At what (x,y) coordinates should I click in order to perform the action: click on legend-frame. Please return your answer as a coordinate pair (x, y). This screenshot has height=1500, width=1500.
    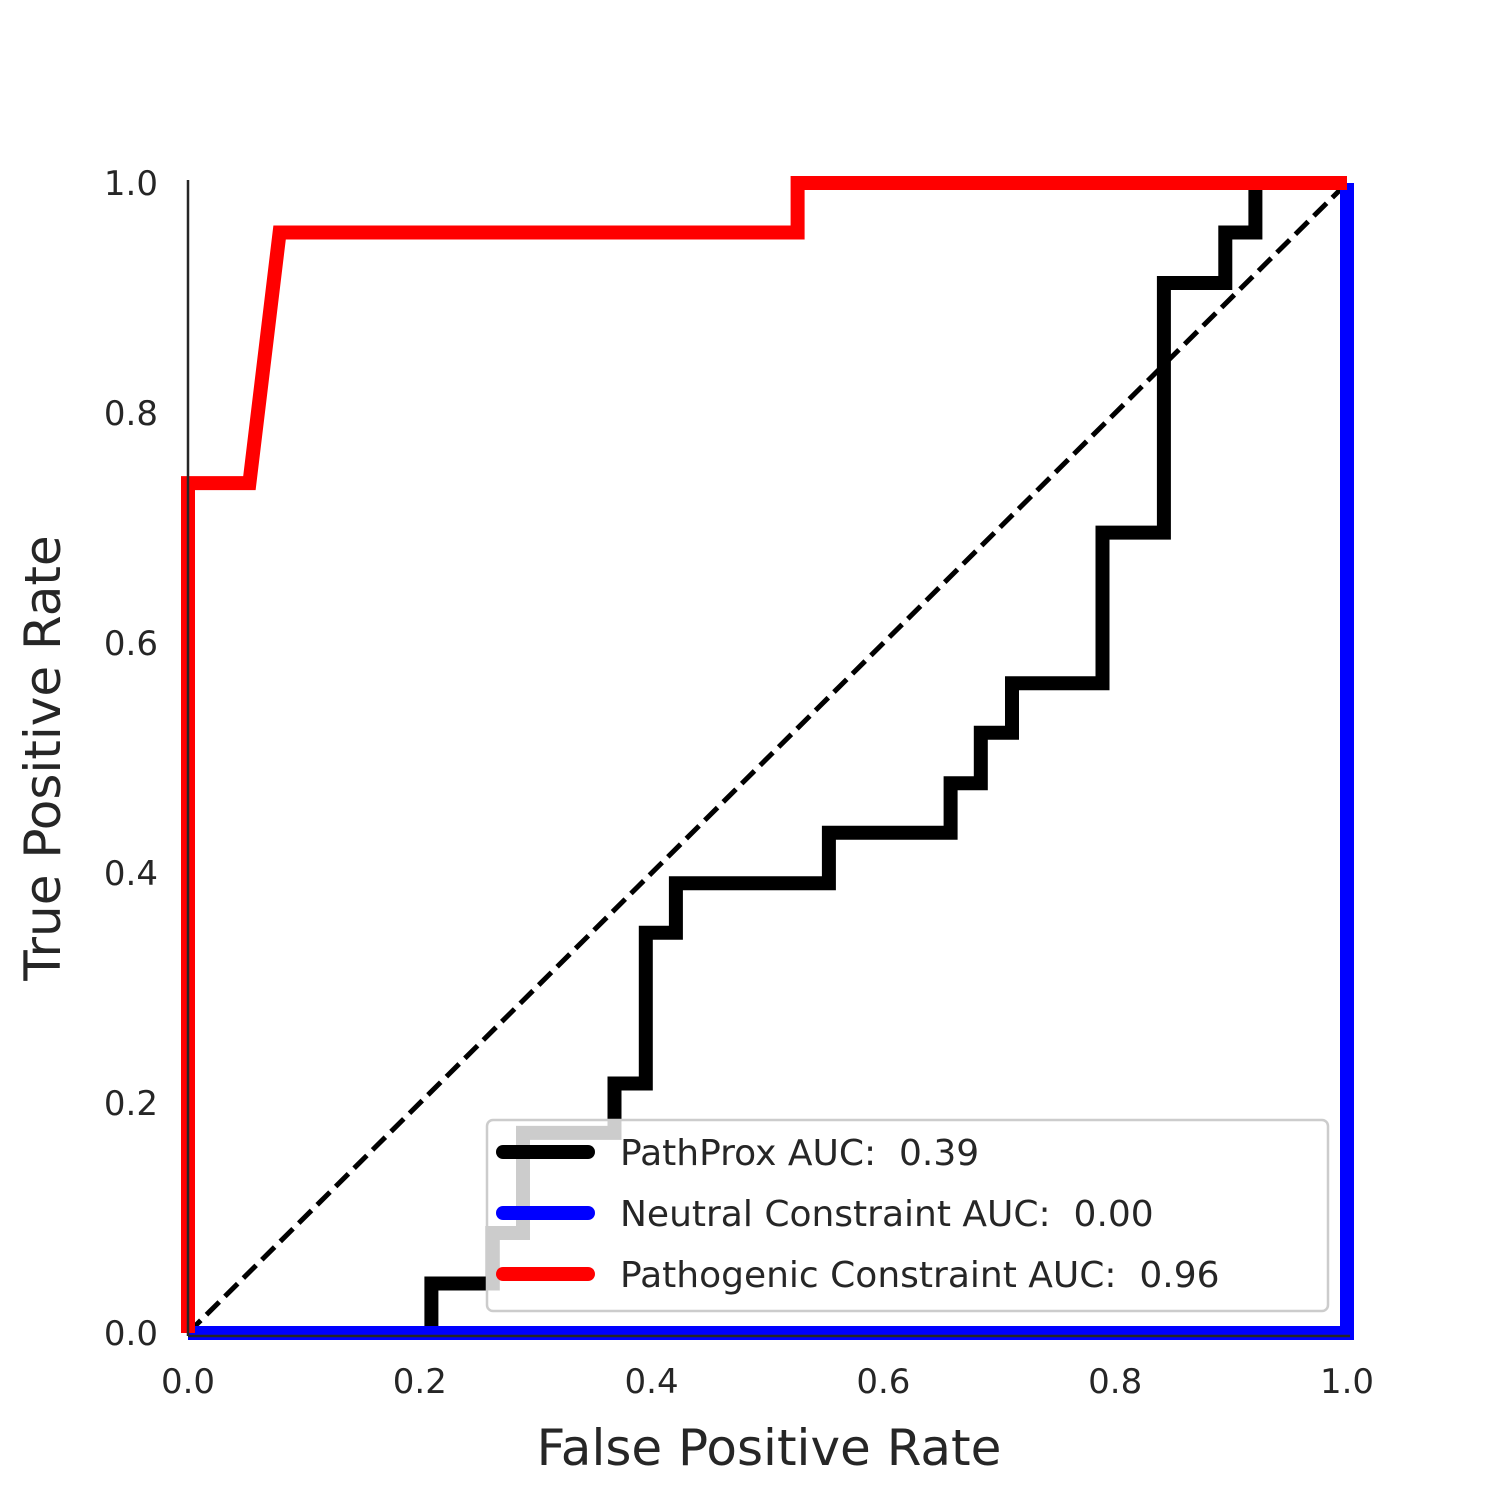
    Looking at the image, I should click on (907, 1215).